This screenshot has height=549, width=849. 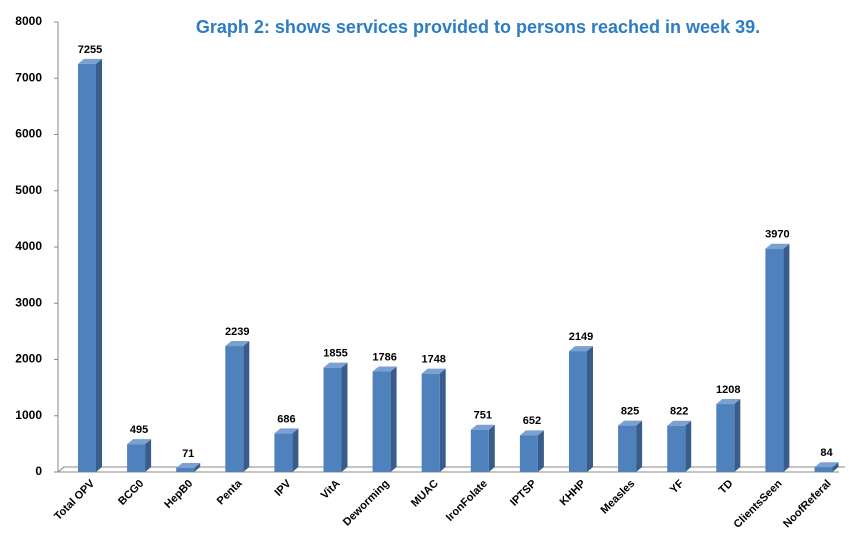 I want to click on y-tick-label: 7000, so click(x=28, y=77).